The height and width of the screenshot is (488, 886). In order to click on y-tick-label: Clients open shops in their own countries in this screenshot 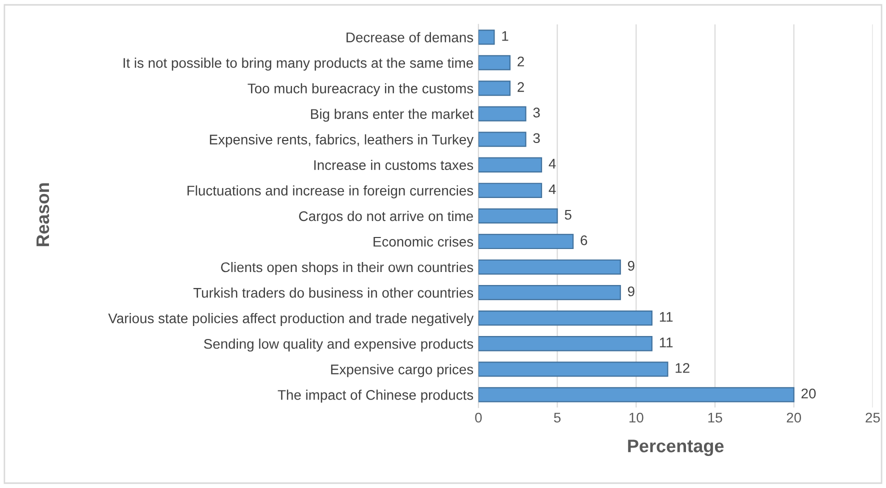, I will do `click(347, 268)`.